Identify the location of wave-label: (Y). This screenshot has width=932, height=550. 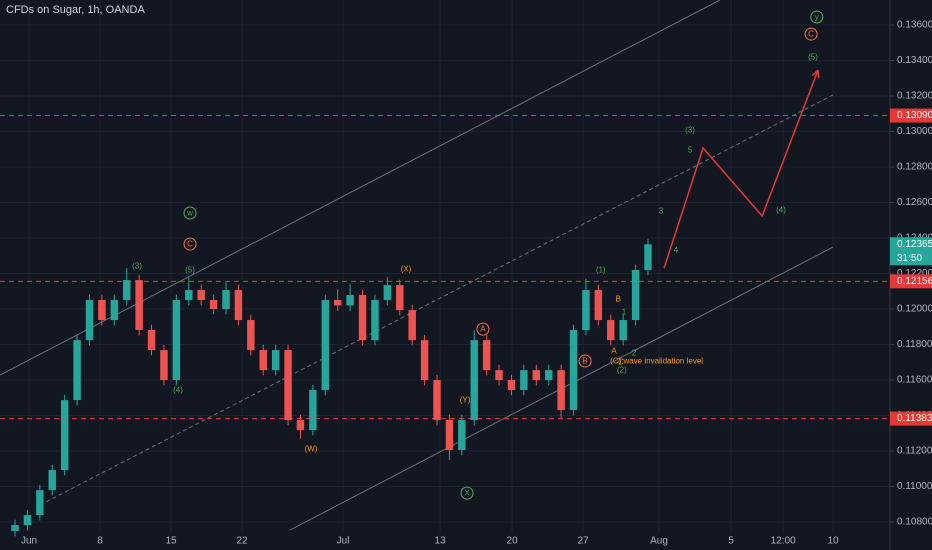
(465, 400).